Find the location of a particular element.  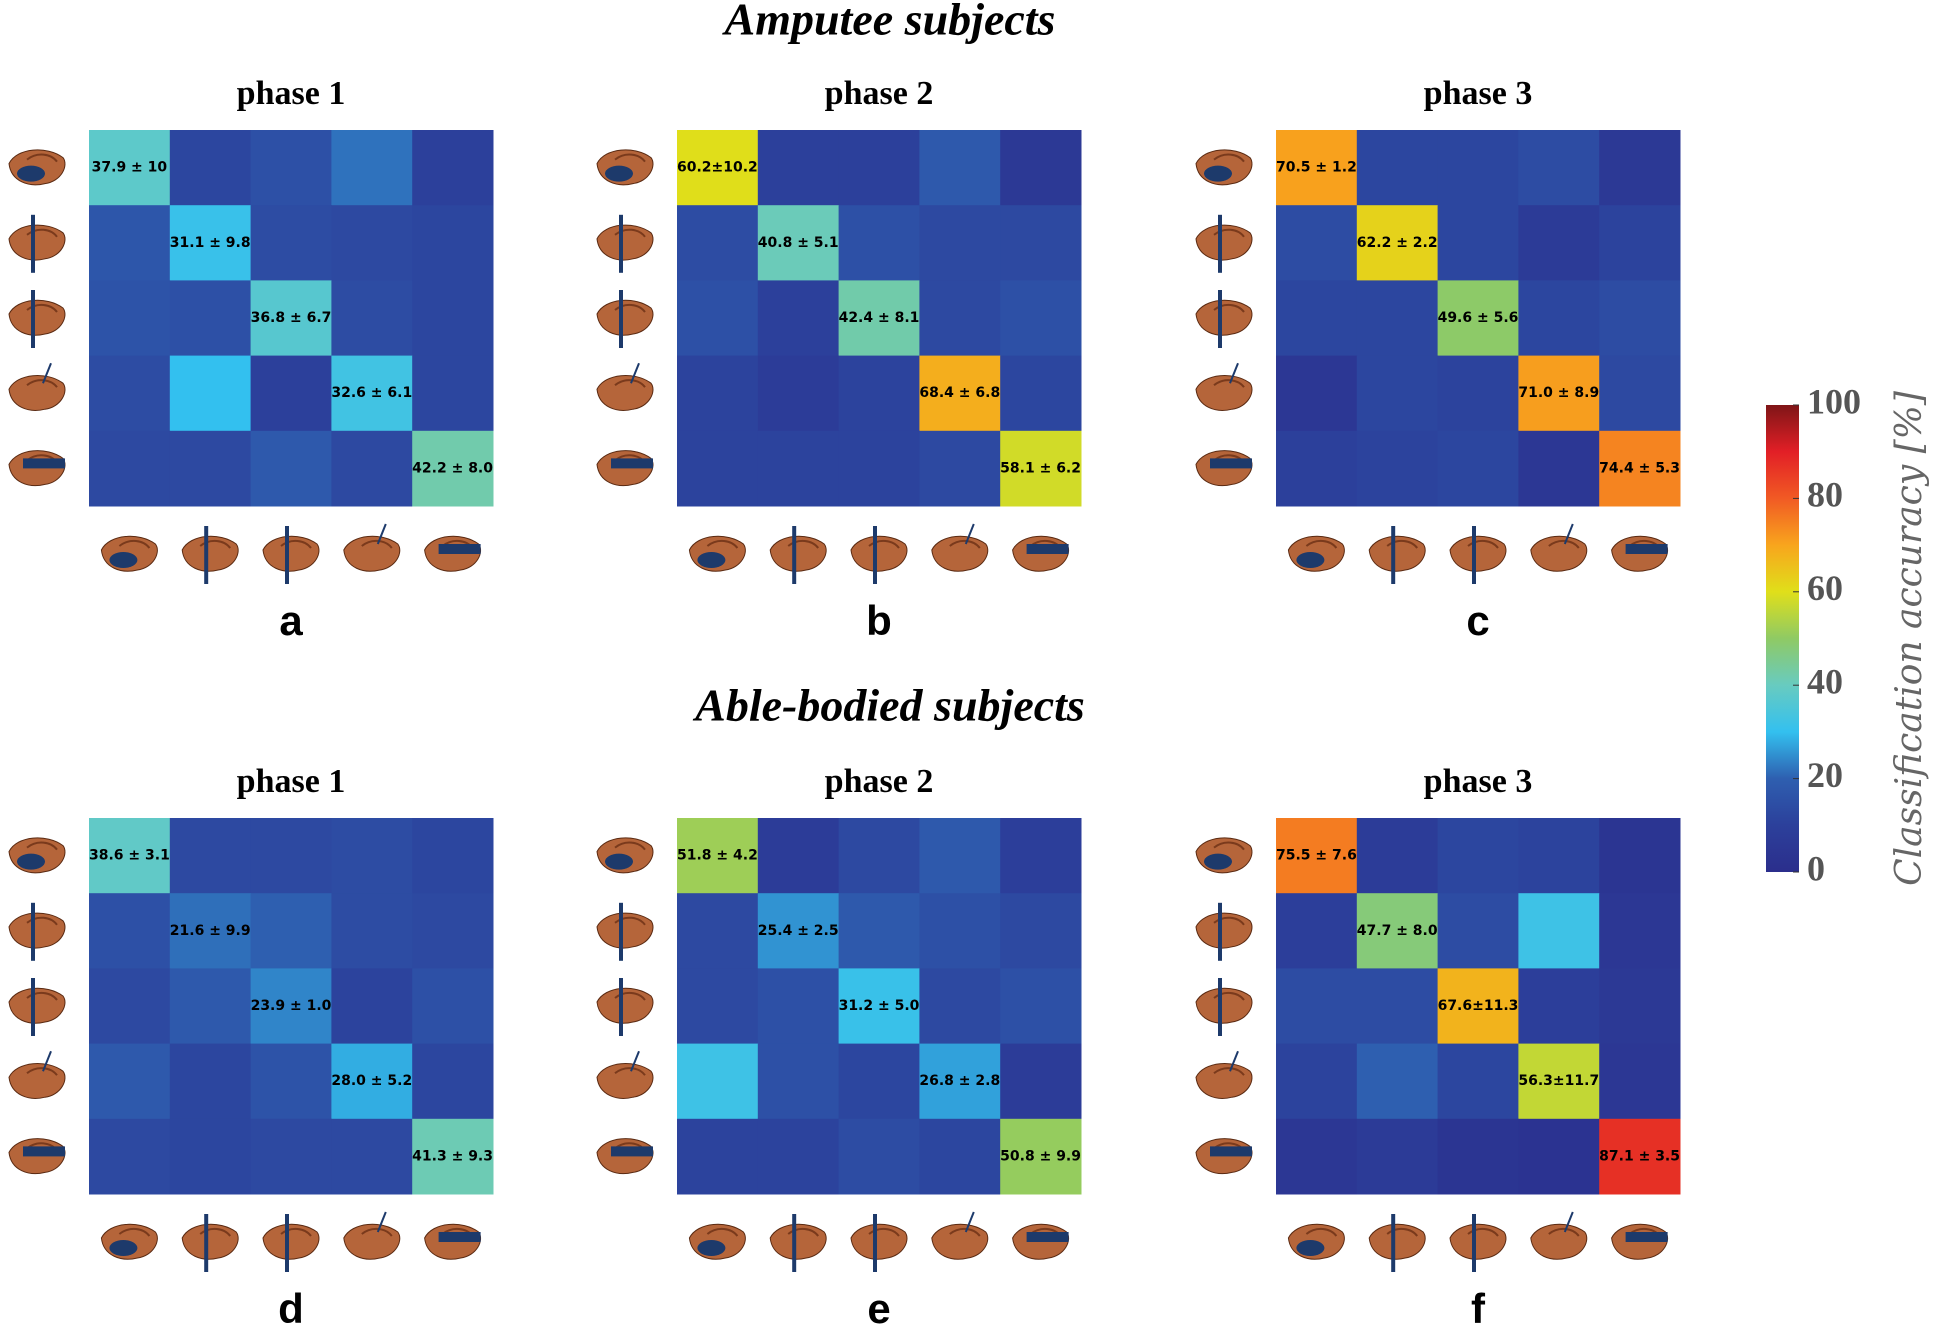

panel-letter: c is located at coordinates (1477, 620).